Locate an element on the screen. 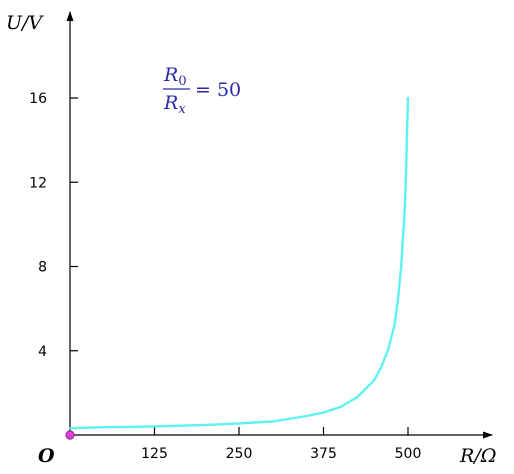  y-tick-label: 8 is located at coordinates (42, 268).